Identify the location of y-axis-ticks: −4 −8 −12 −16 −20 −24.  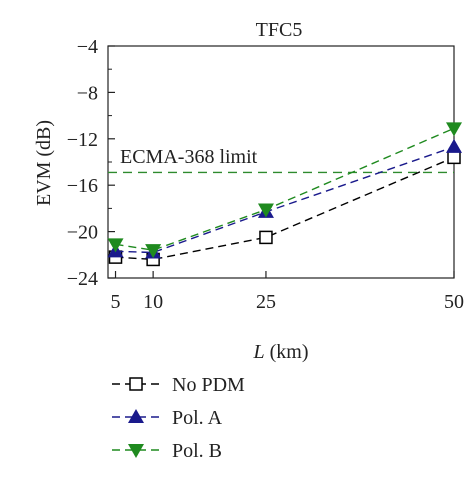
(91, 163).